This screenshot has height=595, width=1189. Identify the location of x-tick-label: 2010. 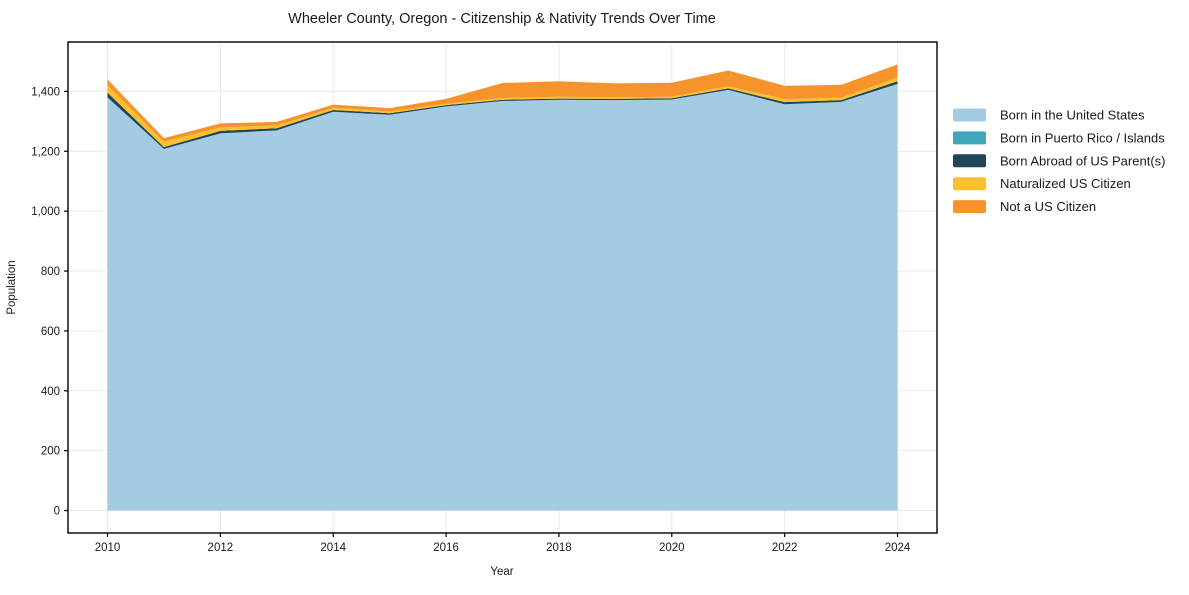
(108, 548).